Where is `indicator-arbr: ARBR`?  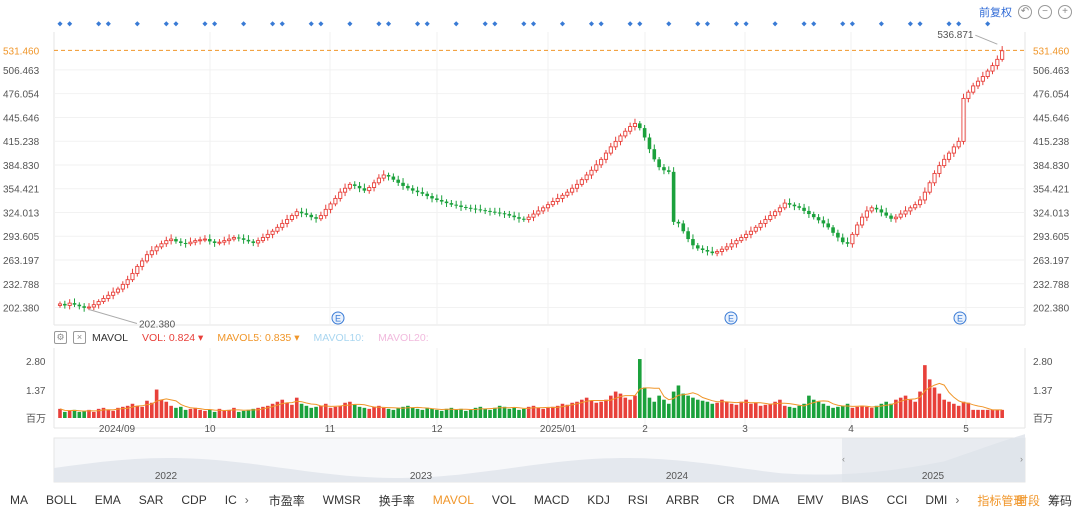
indicator-arbr: ARBR is located at coordinates (682, 500).